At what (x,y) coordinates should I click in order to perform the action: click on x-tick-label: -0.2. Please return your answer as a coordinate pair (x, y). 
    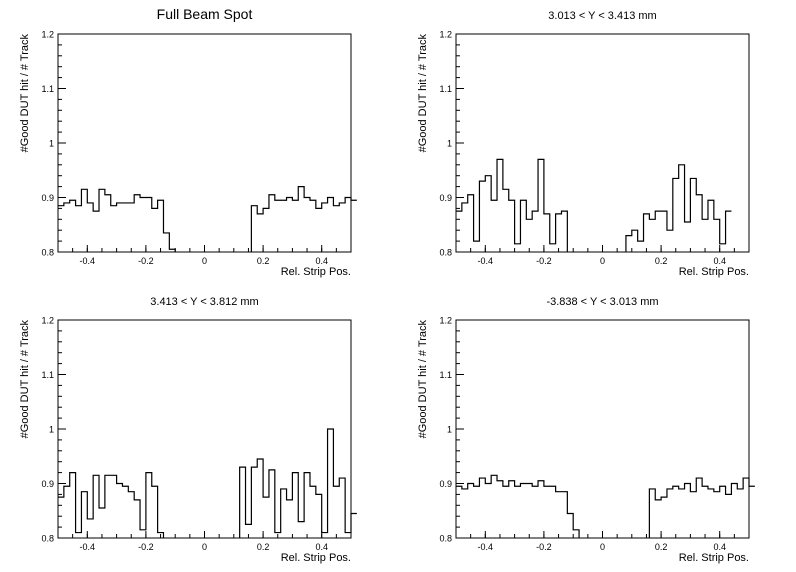
    Looking at the image, I should click on (146, 261).